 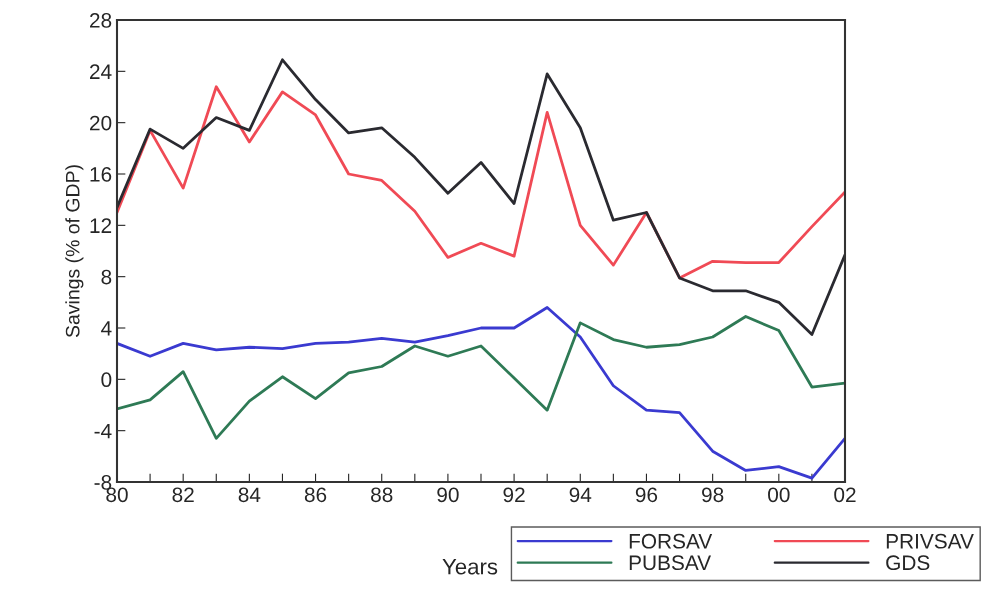 What do you see at coordinates (713, 495) in the screenshot?
I see `x-tick-label: 98` at bounding box center [713, 495].